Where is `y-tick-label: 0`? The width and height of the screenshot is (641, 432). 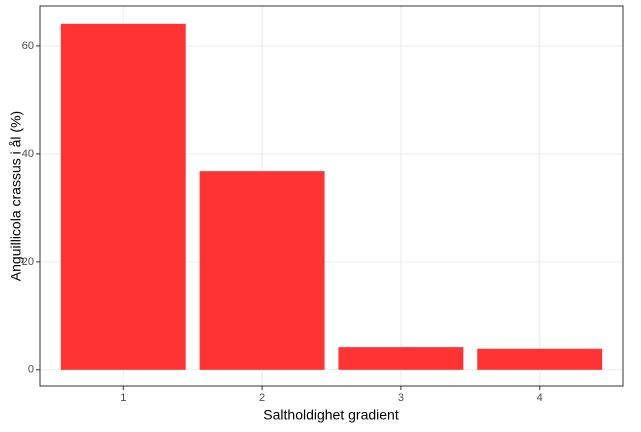
y-tick-label: 0 is located at coordinates (31, 370).